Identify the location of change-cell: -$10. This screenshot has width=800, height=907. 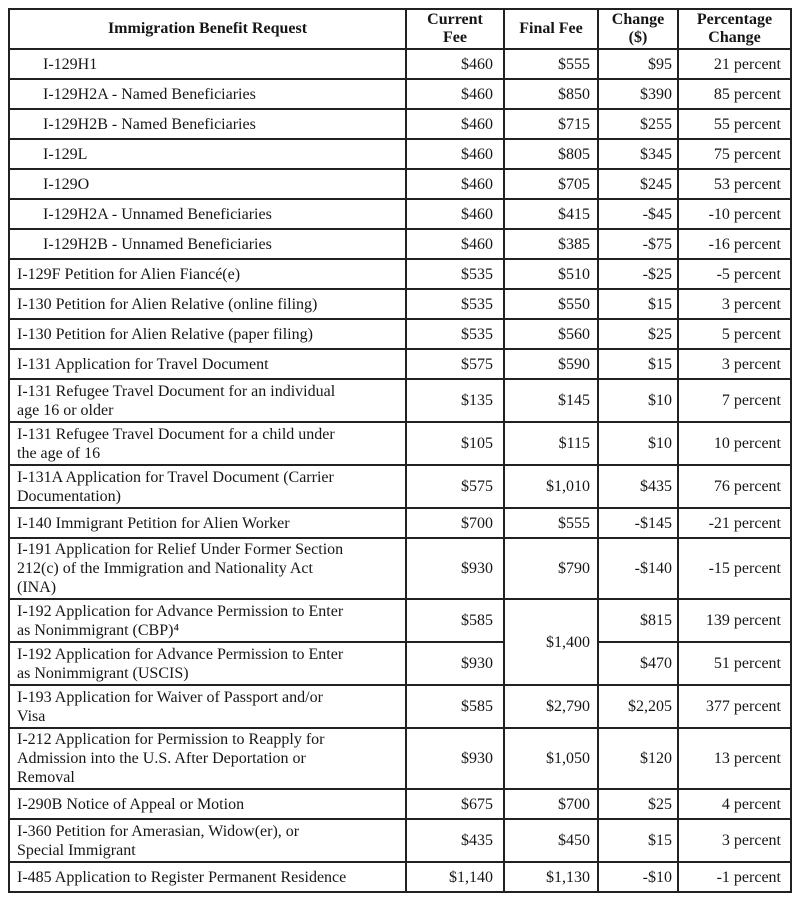
(638, 877).